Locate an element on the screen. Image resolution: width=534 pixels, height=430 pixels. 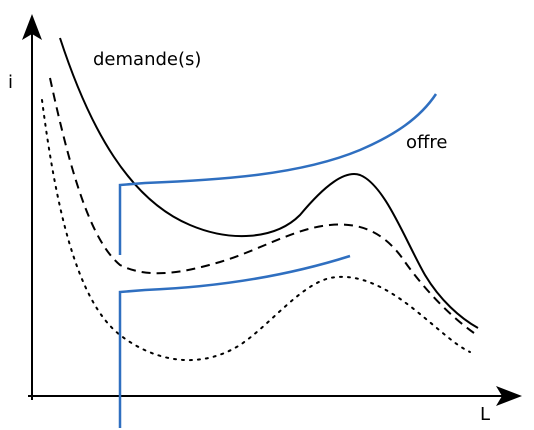
supply-label: offre is located at coordinates (427, 142).